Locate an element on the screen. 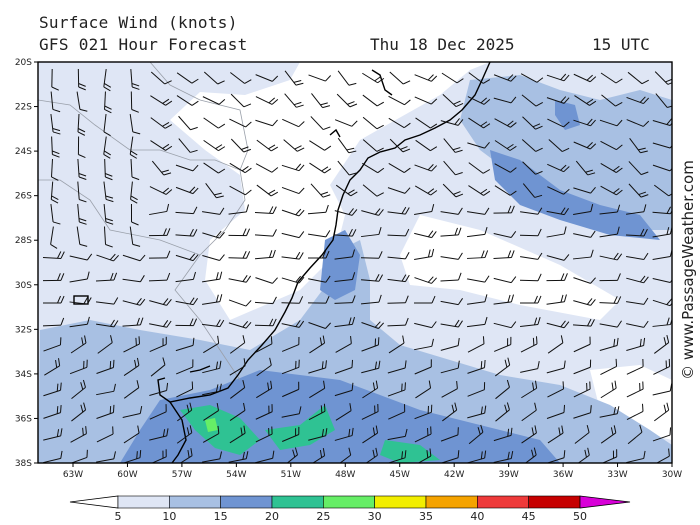 Image resolution: width=700 pixels, height=525 pixels. lon-tick-label: 51W is located at coordinates (291, 475).